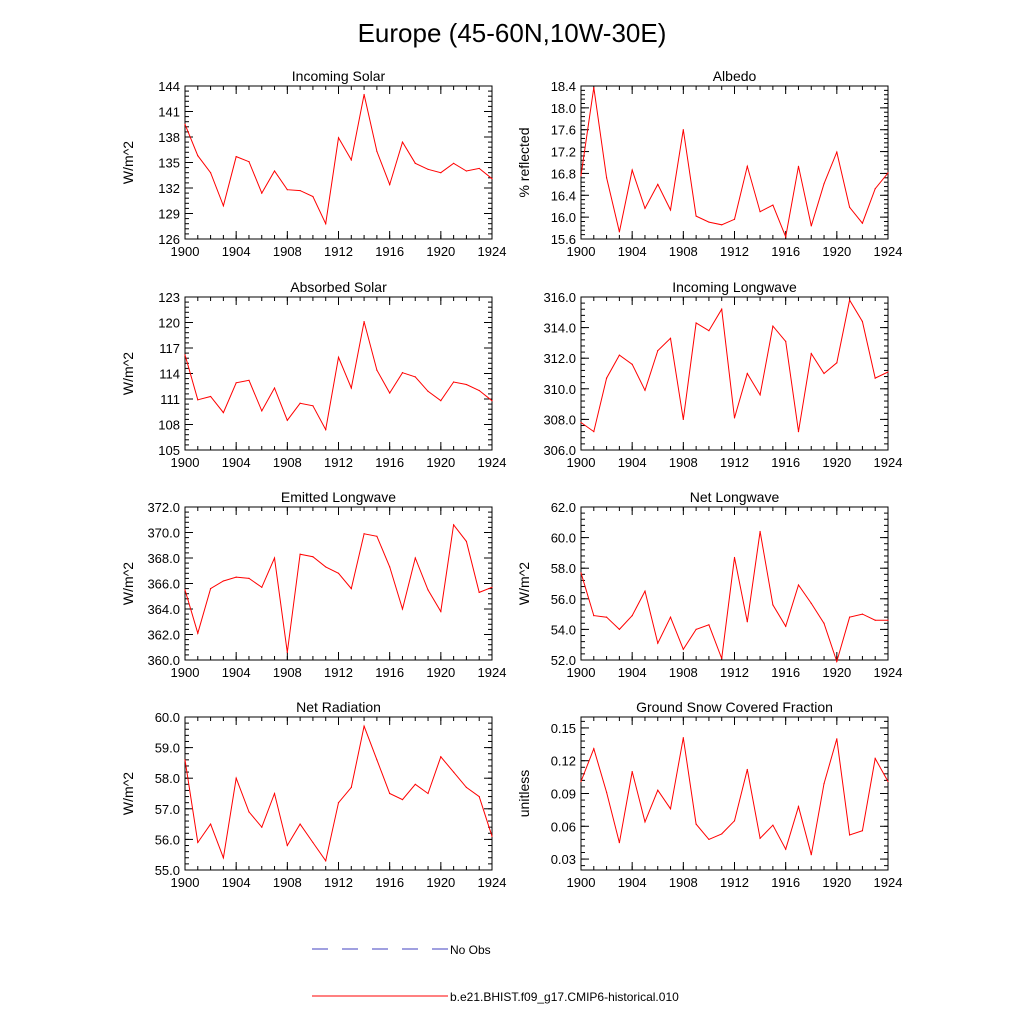 Image resolution: width=1024 pixels, height=1024 pixels. I want to click on y-tick-label: 55.0, so click(167, 870).